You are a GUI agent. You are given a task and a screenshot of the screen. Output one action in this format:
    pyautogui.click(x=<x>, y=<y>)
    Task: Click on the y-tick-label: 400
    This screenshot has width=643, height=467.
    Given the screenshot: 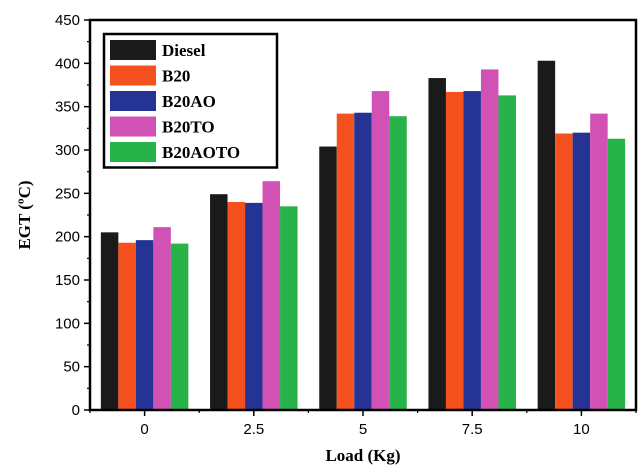 What is the action you would take?
    pyautogui.click(x=67, y=63)
    